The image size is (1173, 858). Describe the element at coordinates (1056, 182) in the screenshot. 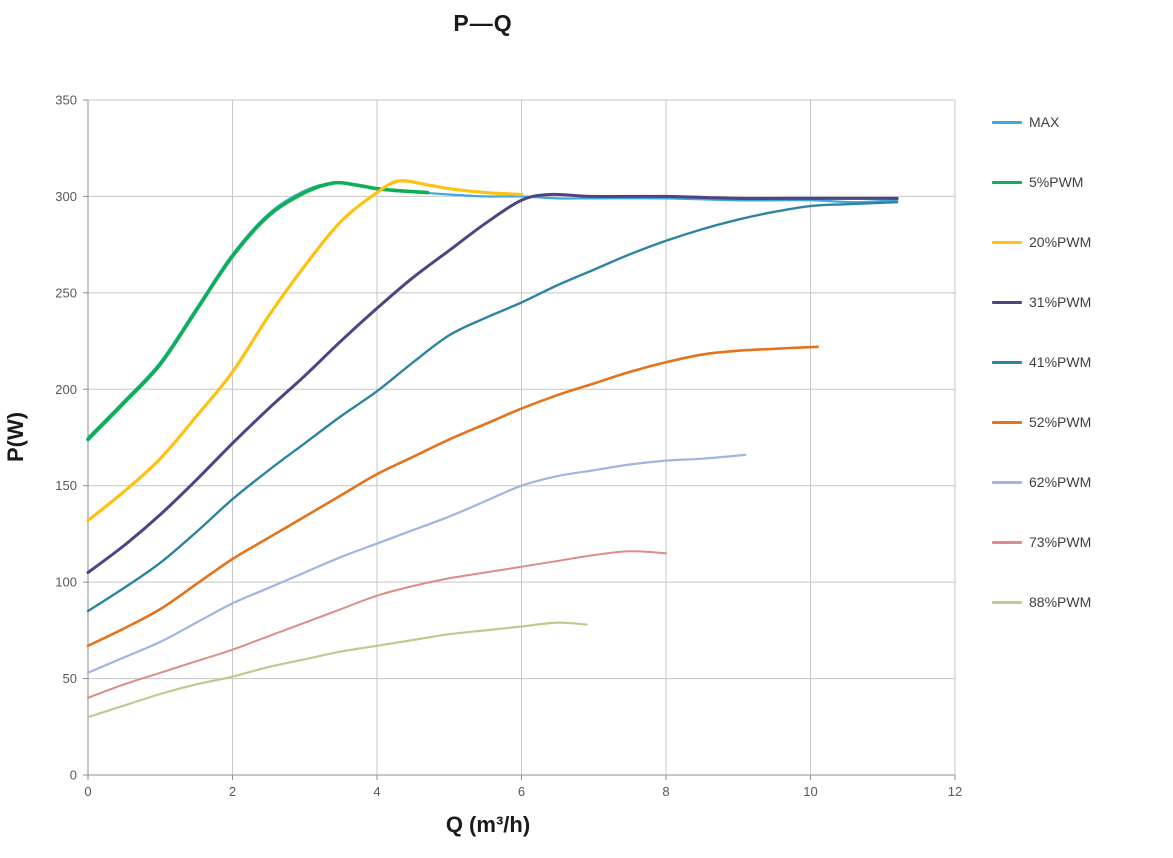

I see `legend-label: 5%PWM` at that location.